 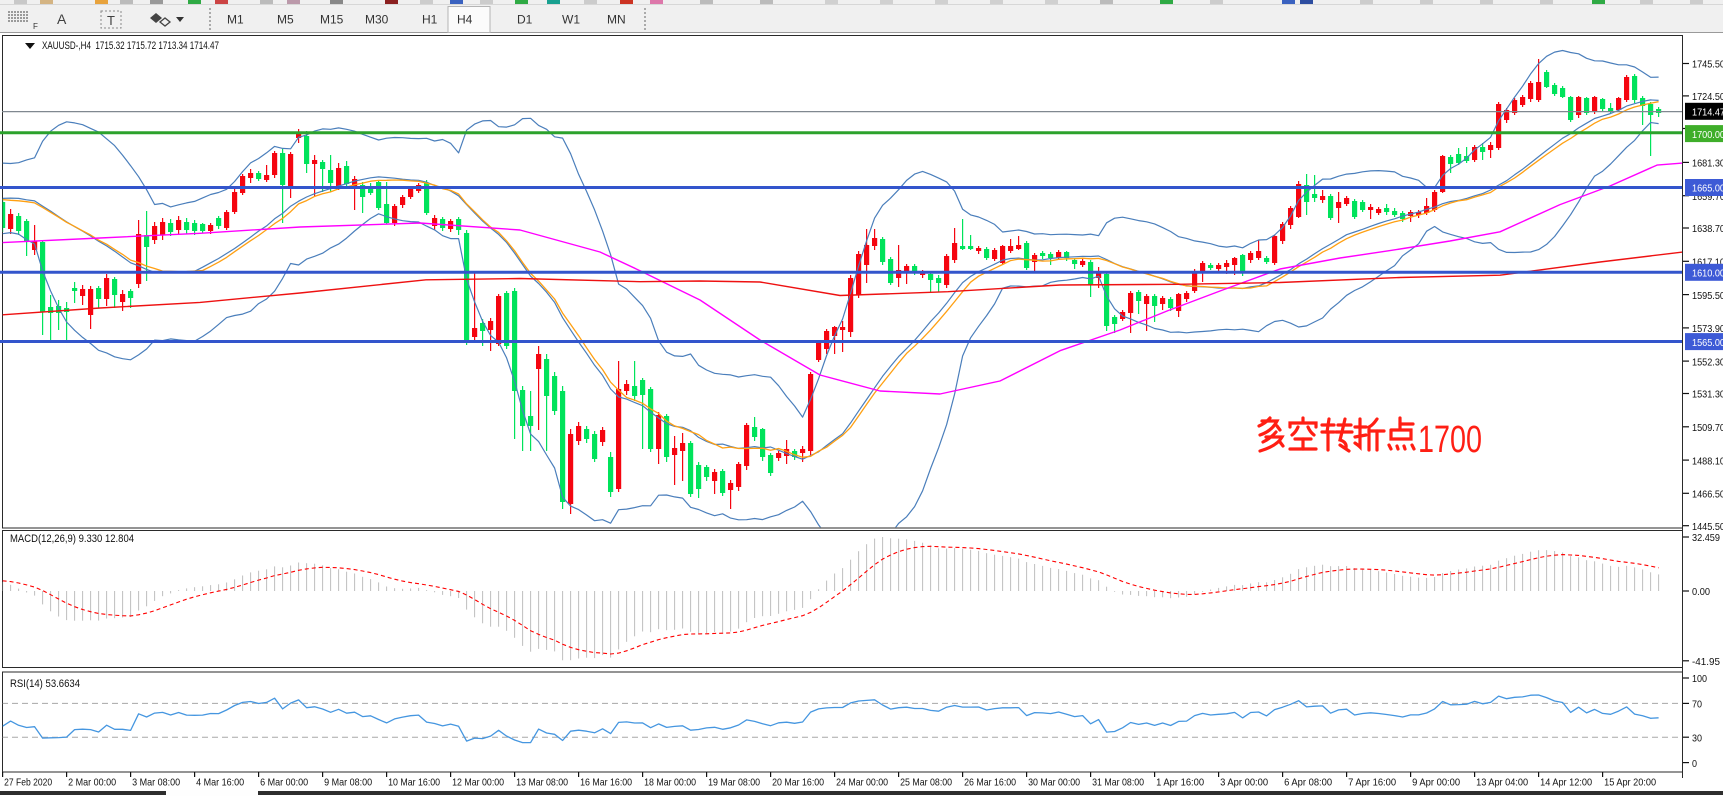 I want to click on svg-text: 20 Mar 16:00, so click(x=798, y=783).